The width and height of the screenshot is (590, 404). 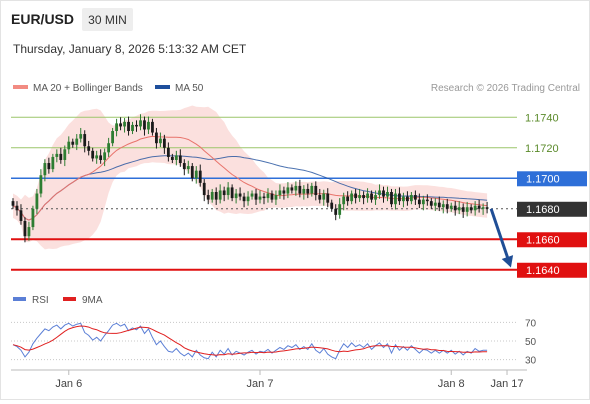 I want to click on ma20-legend-label: MA 20 + Bollinger Bands, so click(x=88, y=88).